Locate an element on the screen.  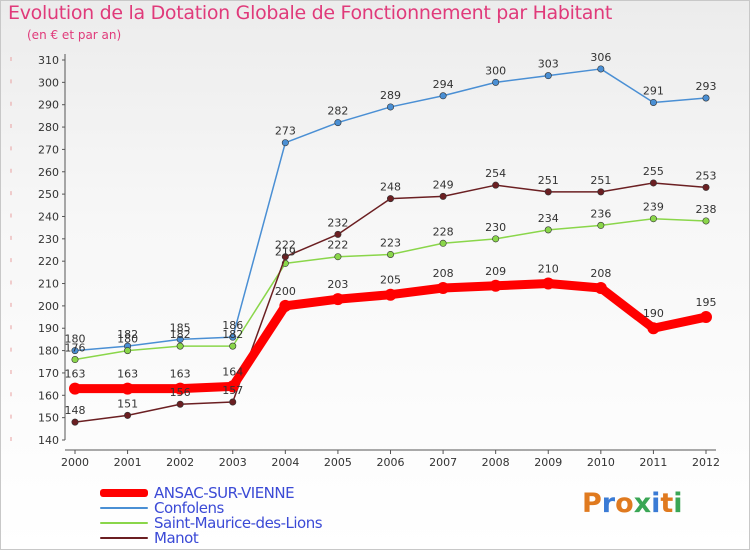
data-label: 185 is located at coordinates (180, 327).